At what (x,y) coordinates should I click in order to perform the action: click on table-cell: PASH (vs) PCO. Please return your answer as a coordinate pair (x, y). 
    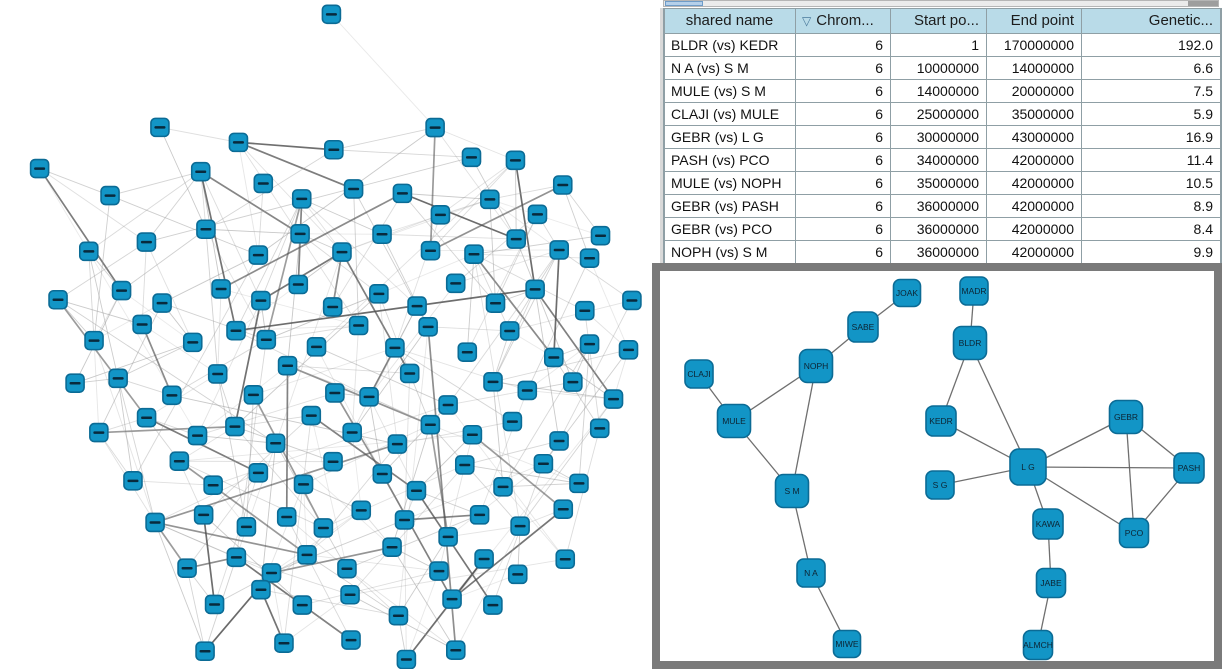
    Looking at the image, I should click on (730, 160).